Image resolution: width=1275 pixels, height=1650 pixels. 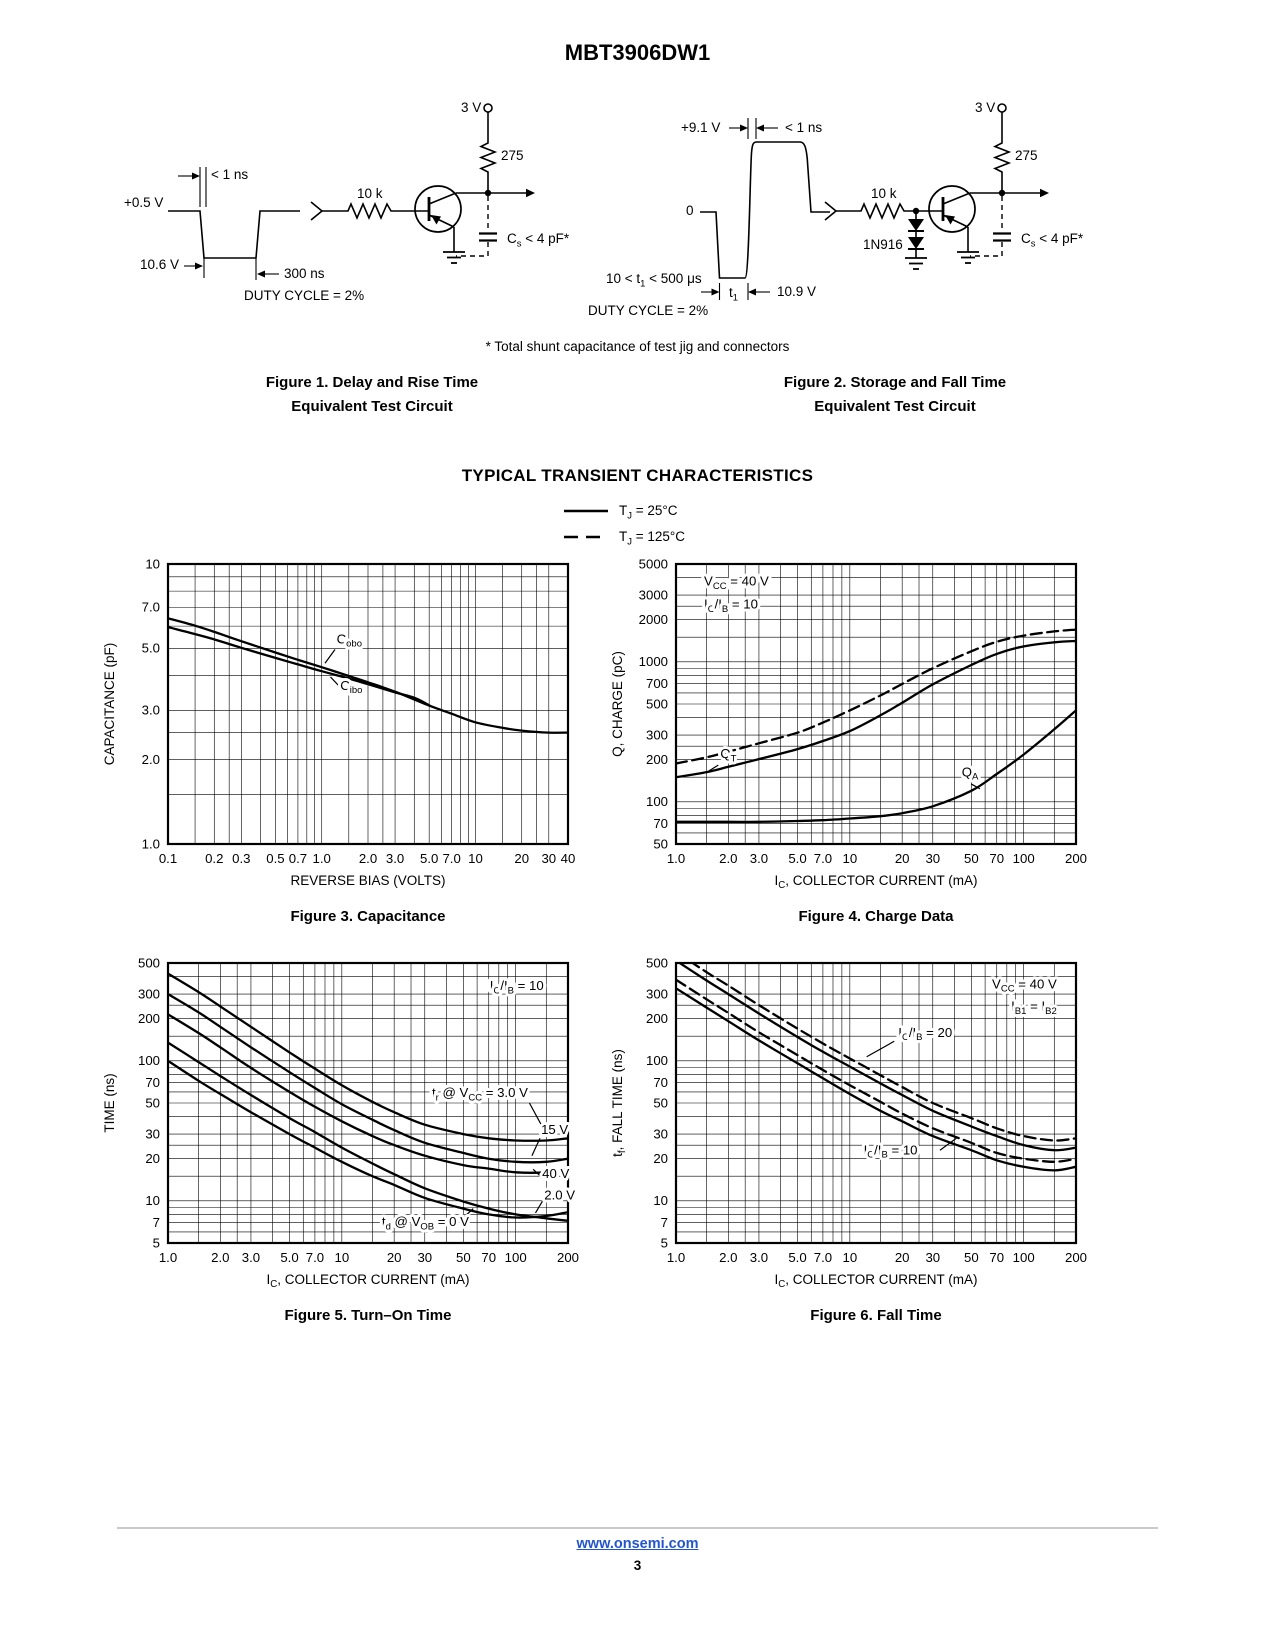 I want to click on fig2-label-edge: < 1 ns, so click(x=804, y=127).